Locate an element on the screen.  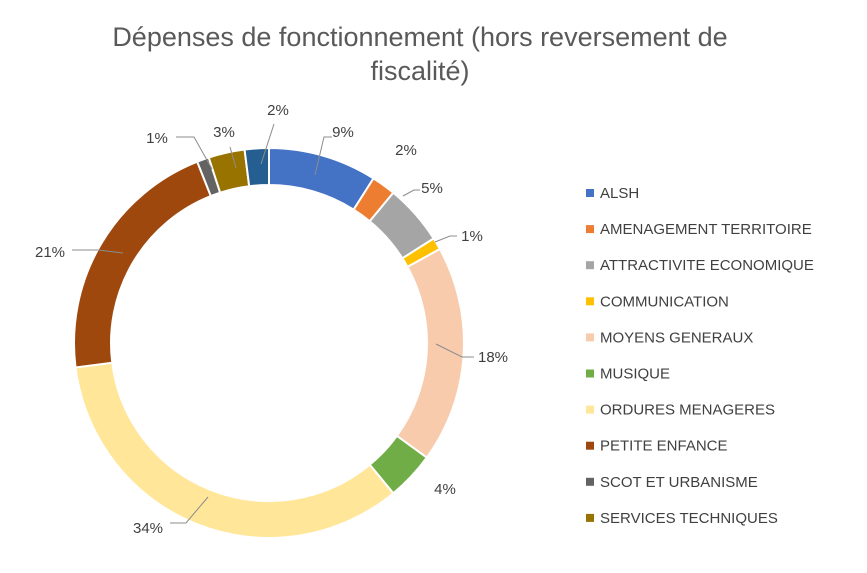
legend-entry: ATTRACTIVITE ECONOMIQUE is located at coordinates (707, 265).